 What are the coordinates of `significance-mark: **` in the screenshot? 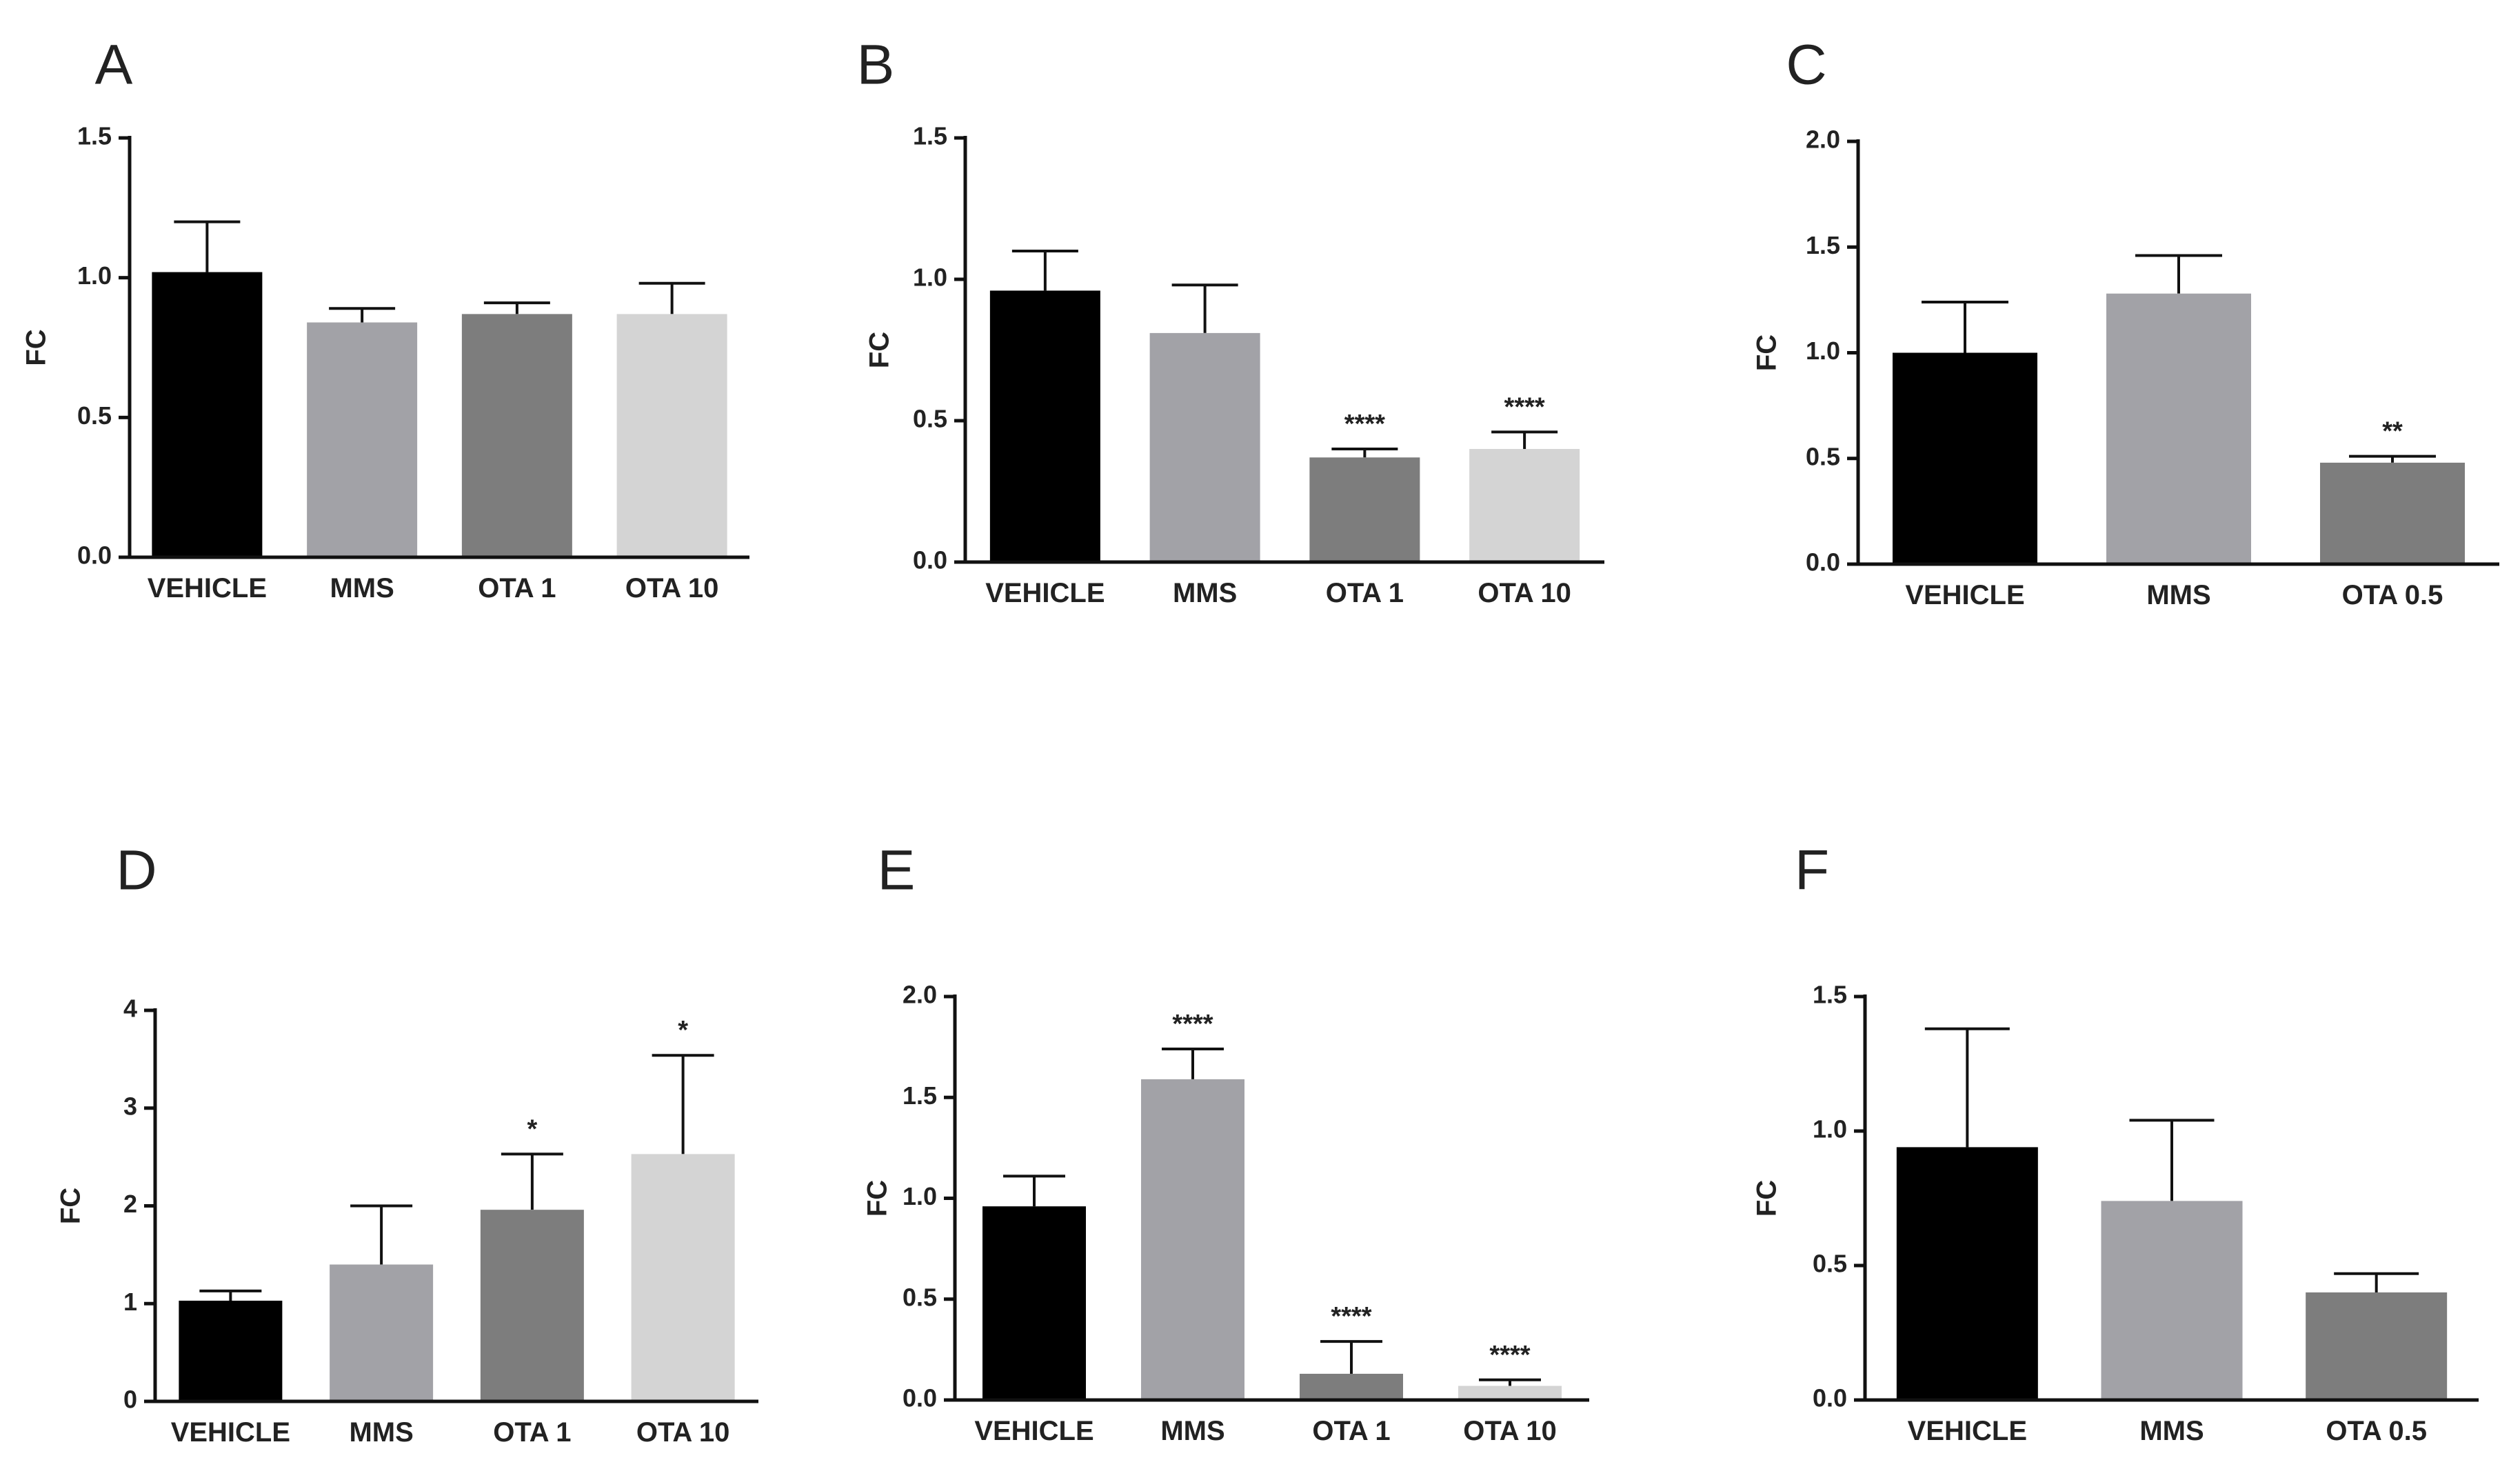 It's located at (2392, 431).